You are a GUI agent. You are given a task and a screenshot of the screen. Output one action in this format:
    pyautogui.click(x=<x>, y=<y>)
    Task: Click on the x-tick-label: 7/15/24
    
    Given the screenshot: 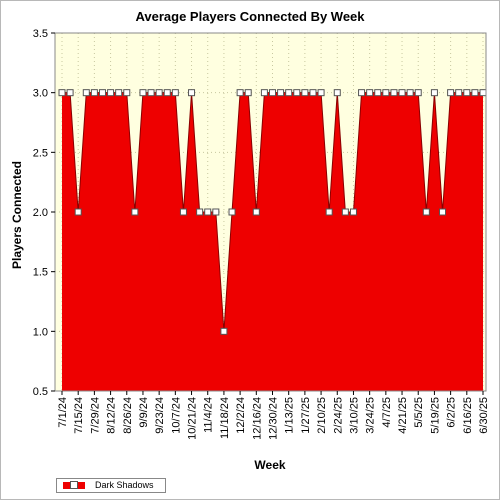 What is the action you would take?
    pyautogui.click(x=79, y=415)
    